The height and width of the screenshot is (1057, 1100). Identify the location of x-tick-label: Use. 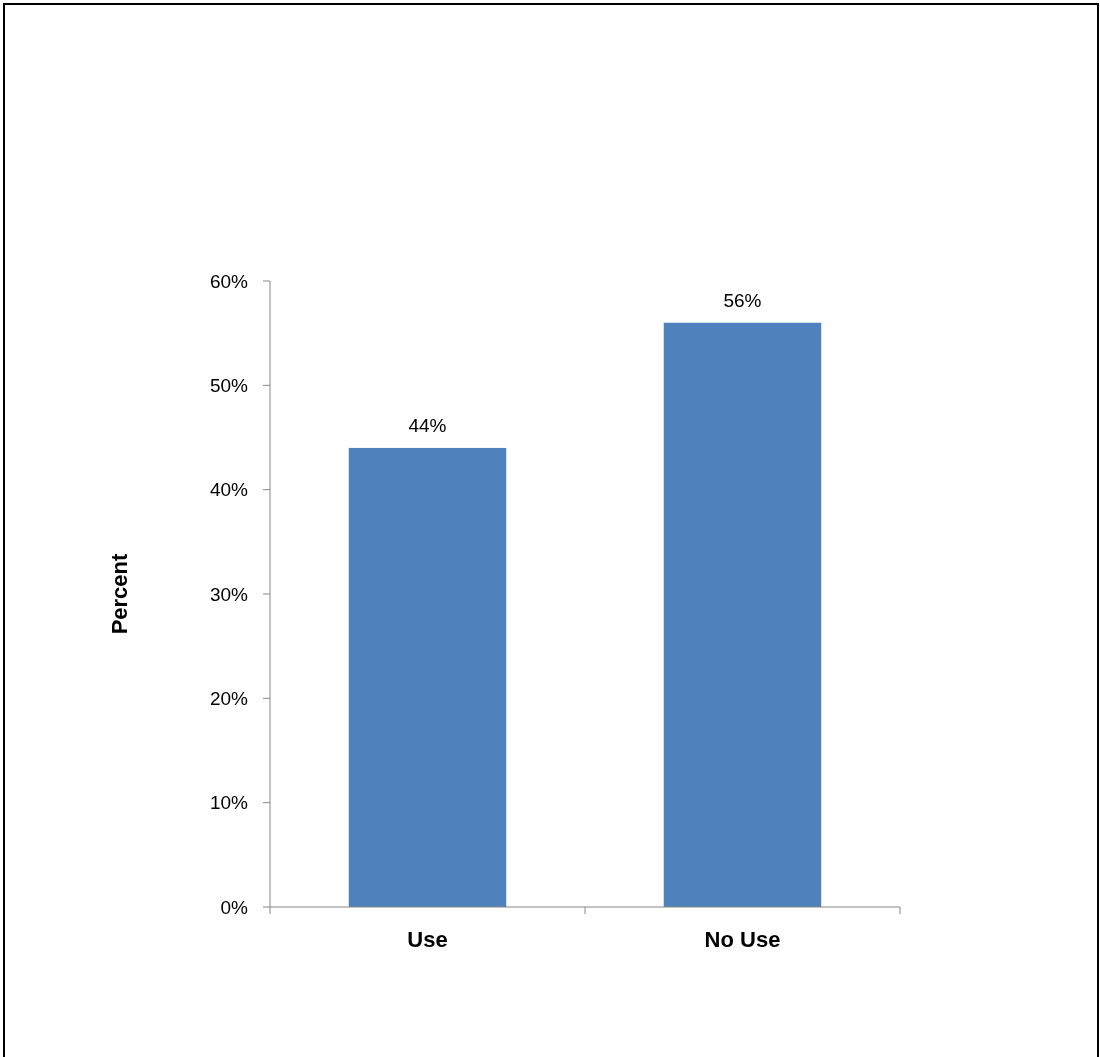
(427, 939).